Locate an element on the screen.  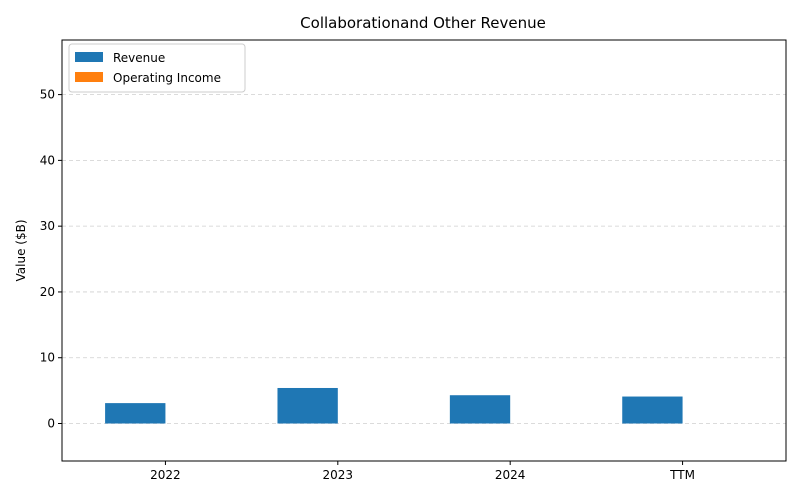
y-tick-label: 20 is located at coordinates (47, 292).